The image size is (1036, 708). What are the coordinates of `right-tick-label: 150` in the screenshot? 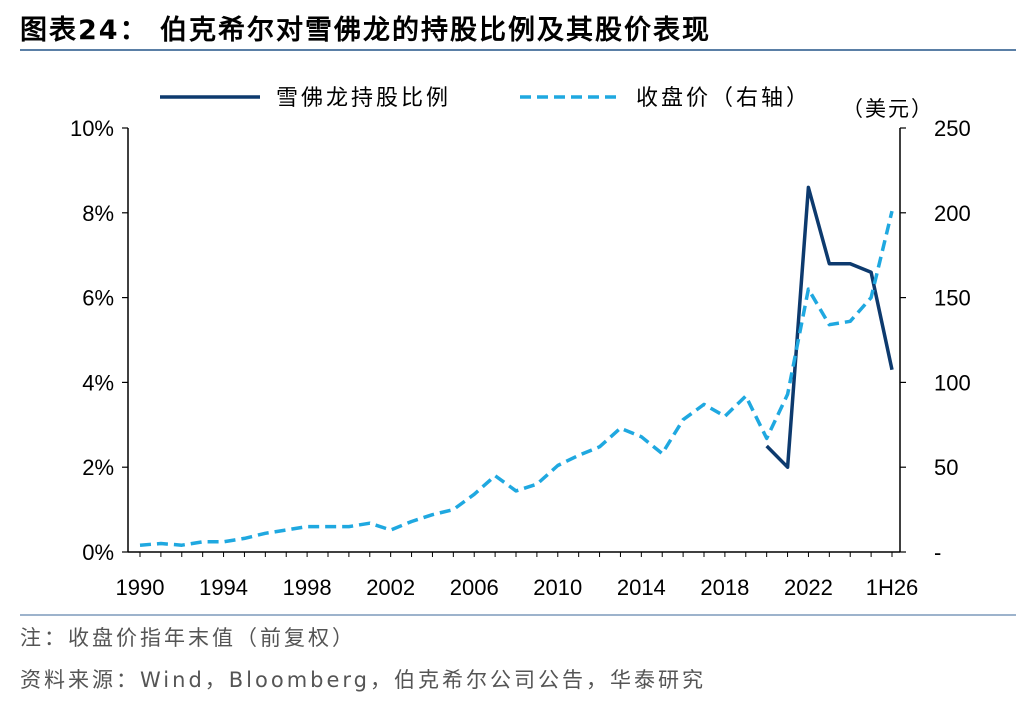 It's located at (952, 298).